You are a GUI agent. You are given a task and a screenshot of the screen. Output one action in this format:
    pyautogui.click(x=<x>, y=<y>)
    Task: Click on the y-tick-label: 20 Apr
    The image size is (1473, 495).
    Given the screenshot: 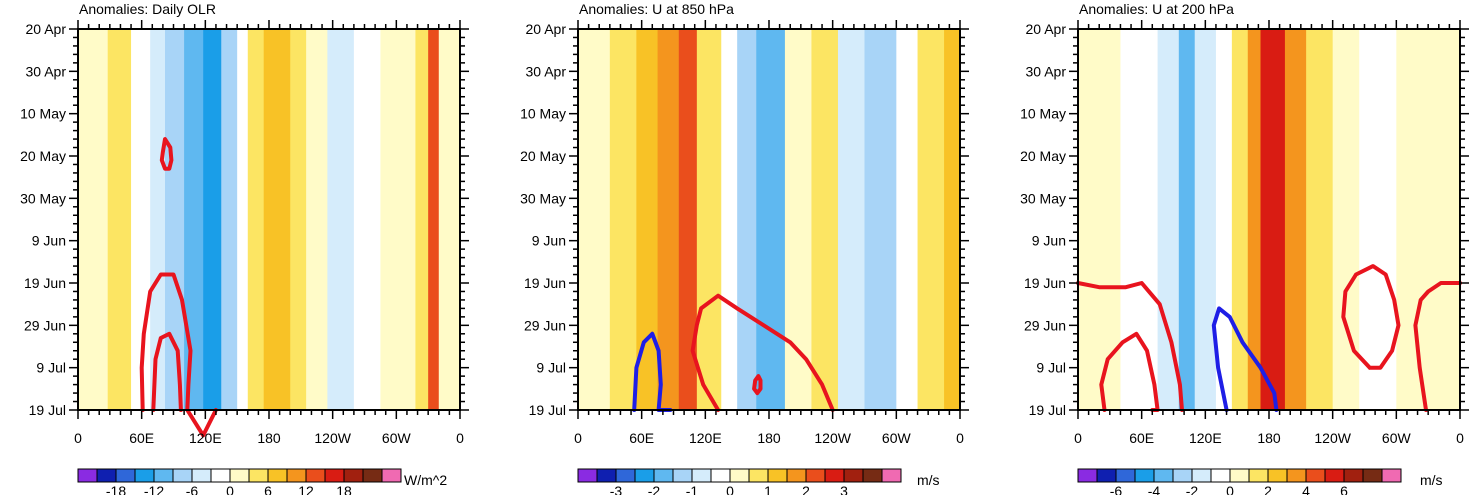 What is the action you would take?
    pyautogui.click(x=46, y=29)
    